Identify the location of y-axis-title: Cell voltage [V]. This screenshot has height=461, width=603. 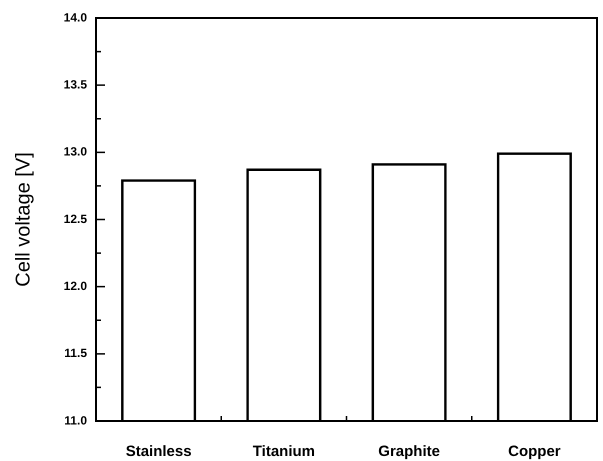
(23, 219).